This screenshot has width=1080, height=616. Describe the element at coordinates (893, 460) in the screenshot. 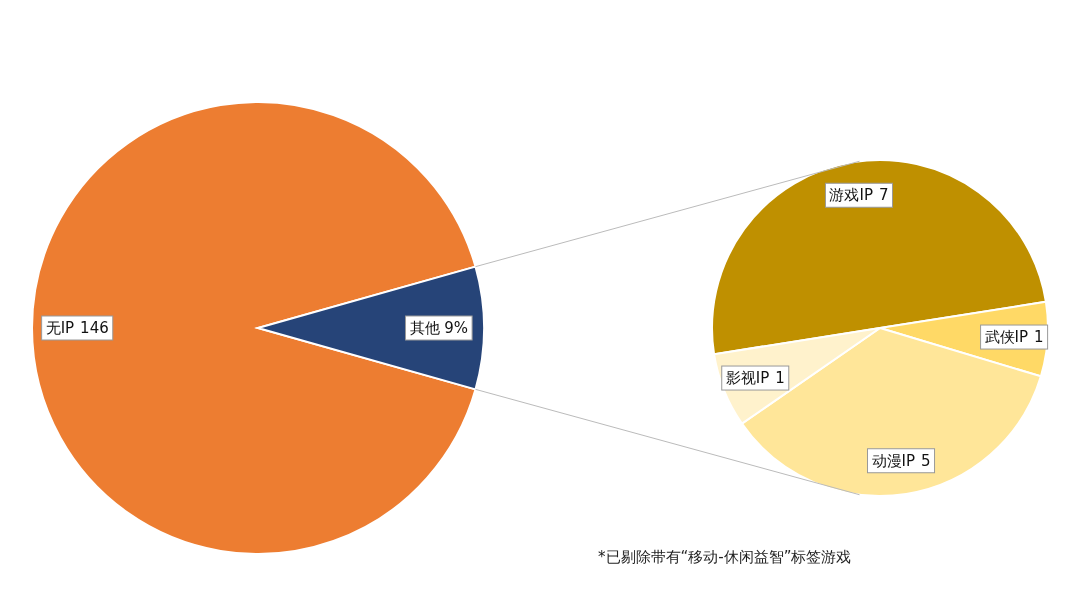

I see `slice-label: 动漫IP` at that location.